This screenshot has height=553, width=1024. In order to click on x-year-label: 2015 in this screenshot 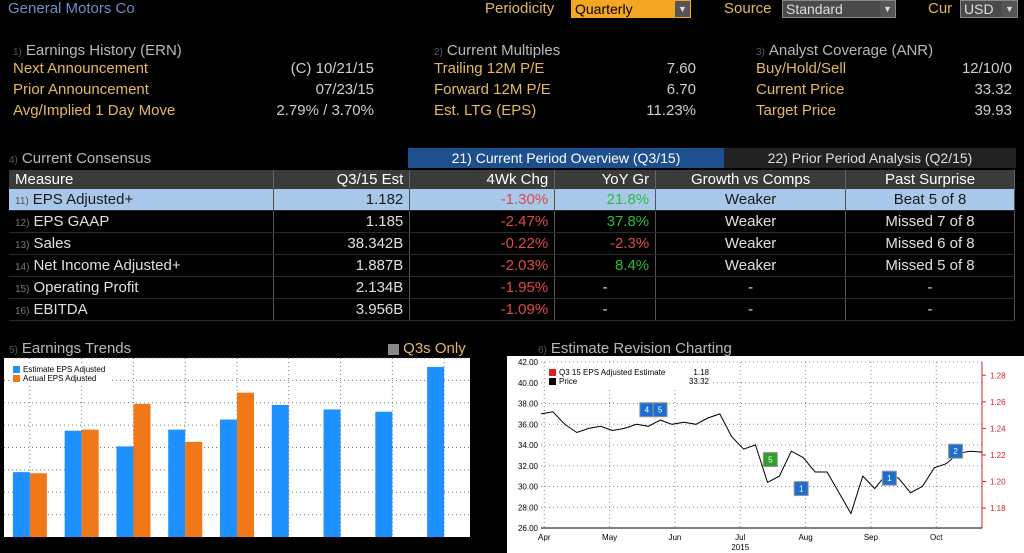, I will do `click(740, 547)`.